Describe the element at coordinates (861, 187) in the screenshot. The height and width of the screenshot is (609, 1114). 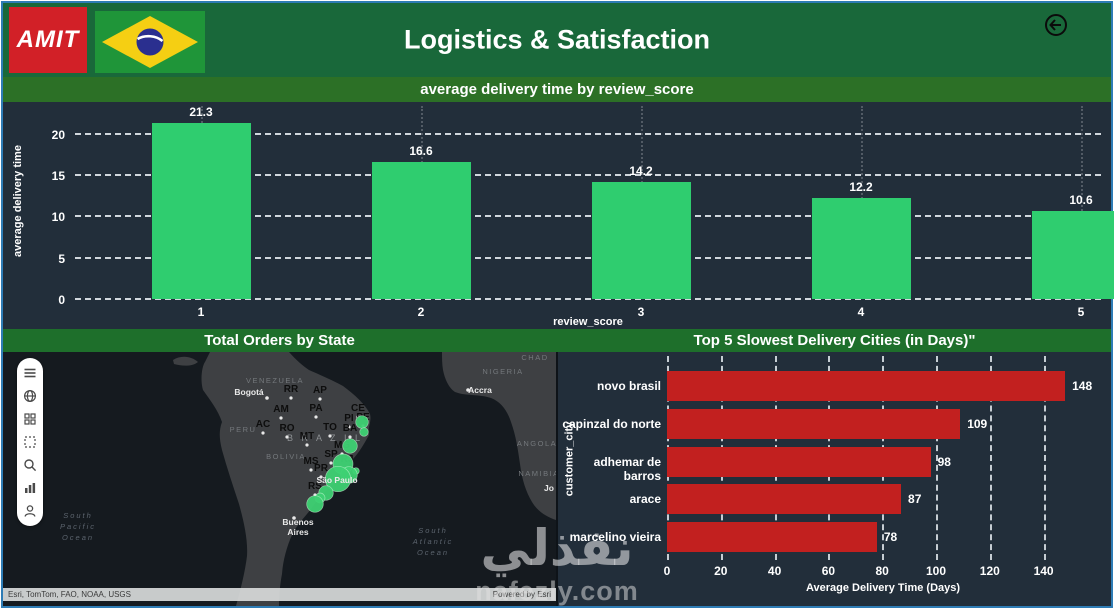
I see `bar-value-label: 12.2` at that location.